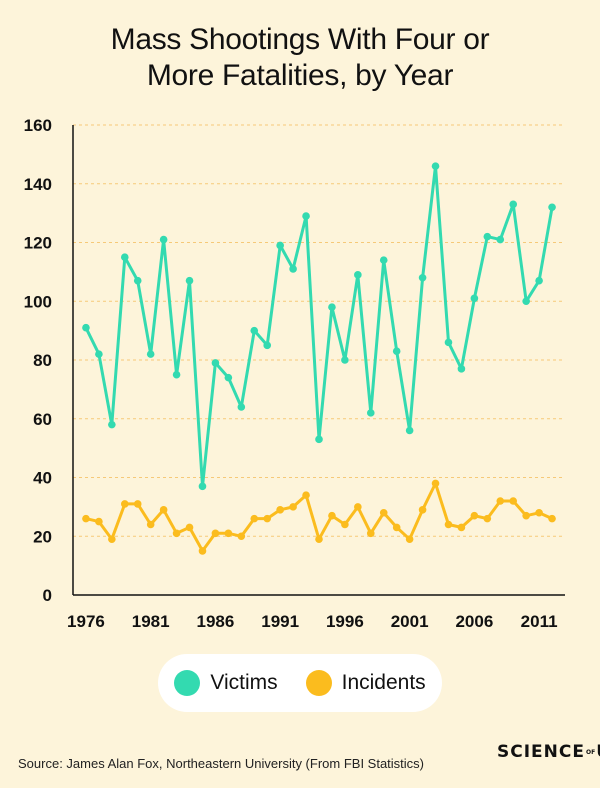  What do you see at coordinates (38, 301) in the screenshot?
I see `y-tick-label: 100` at bounding box center [38, 301].